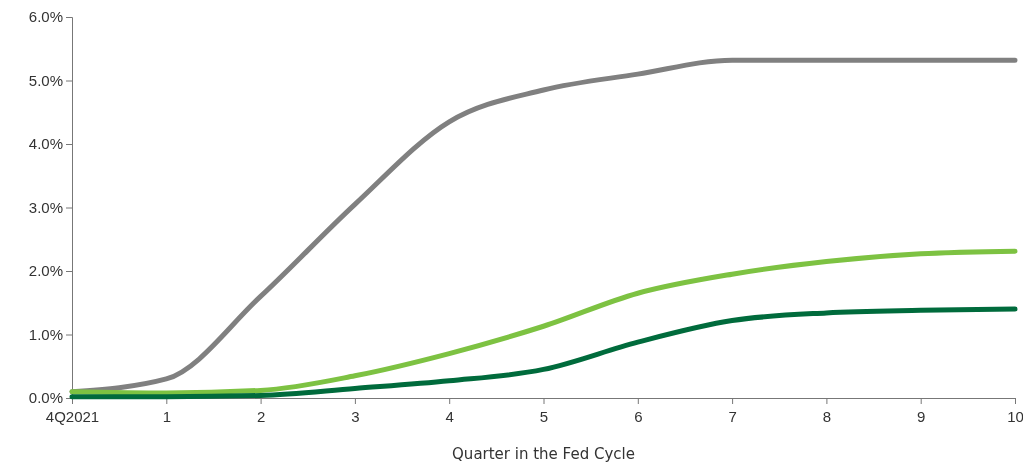  Describe the element at coordinates (543, 454) in the screenshot. I see `x-axis-title: Quarter in the Fed Cycle` at that location.